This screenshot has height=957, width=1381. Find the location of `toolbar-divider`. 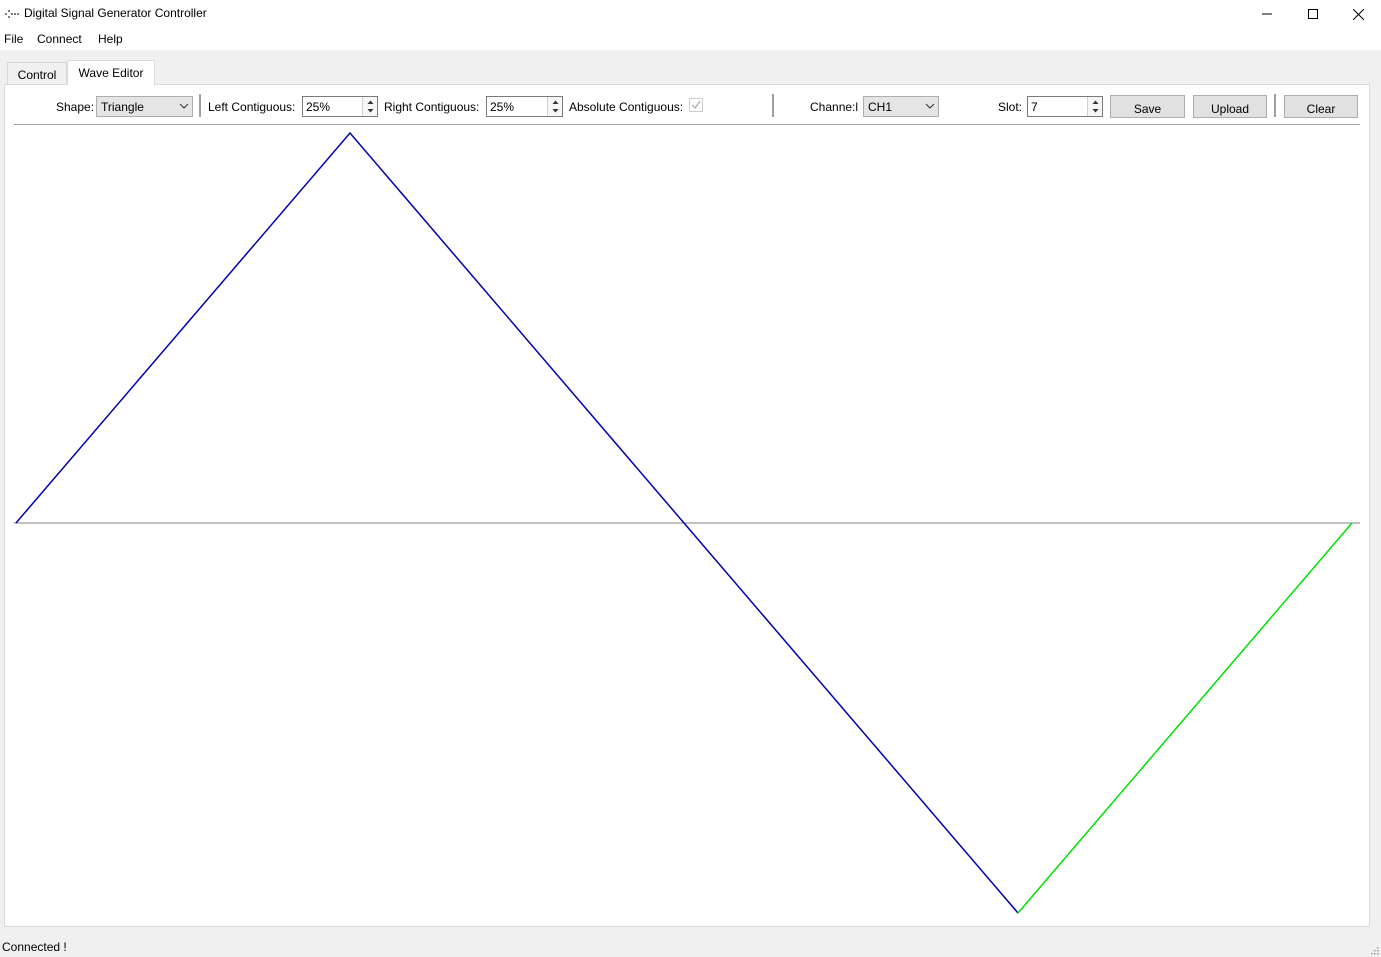

toolbar-divider is located at coordinates (687, 124).